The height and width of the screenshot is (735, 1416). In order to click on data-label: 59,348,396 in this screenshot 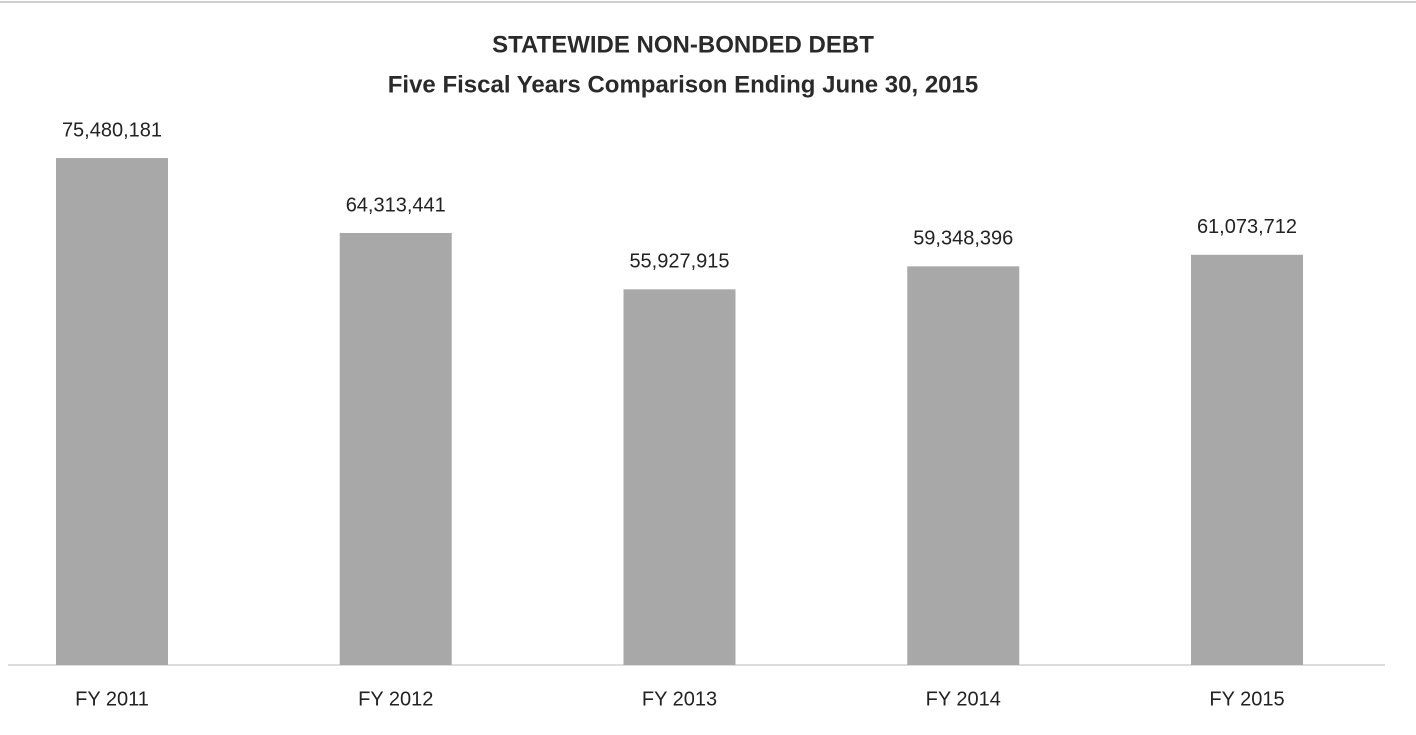, I will do `click(963, 239)`.